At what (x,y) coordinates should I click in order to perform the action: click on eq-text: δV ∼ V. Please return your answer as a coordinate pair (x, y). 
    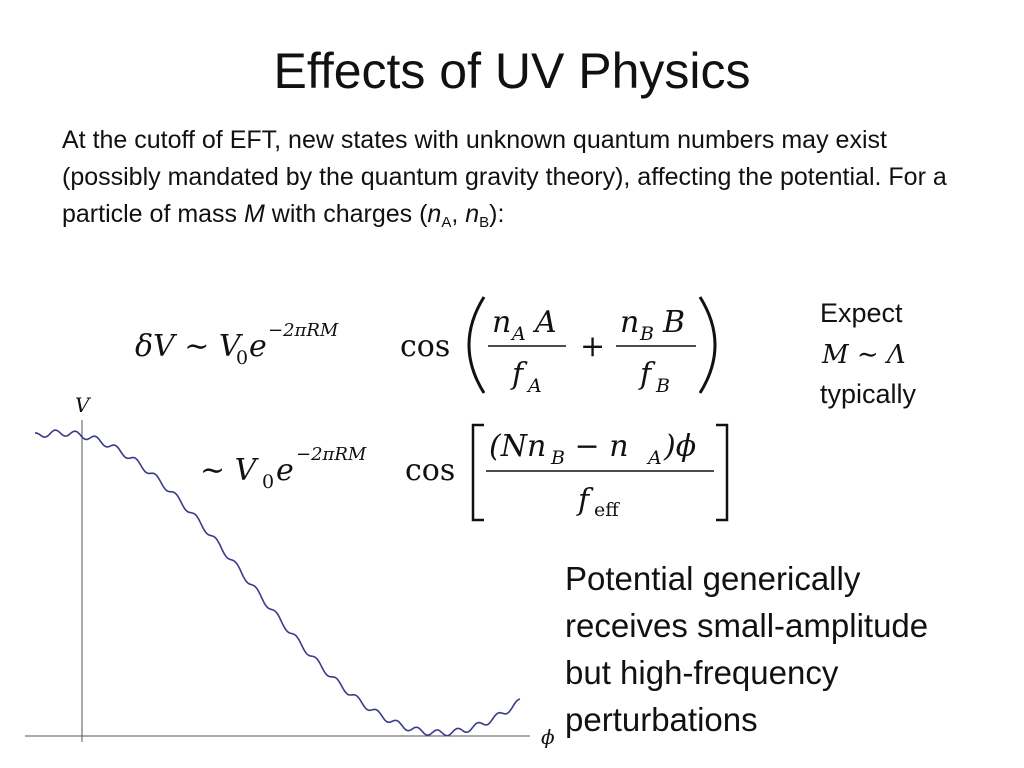
    Looking at the image, I should click on (189, 346).